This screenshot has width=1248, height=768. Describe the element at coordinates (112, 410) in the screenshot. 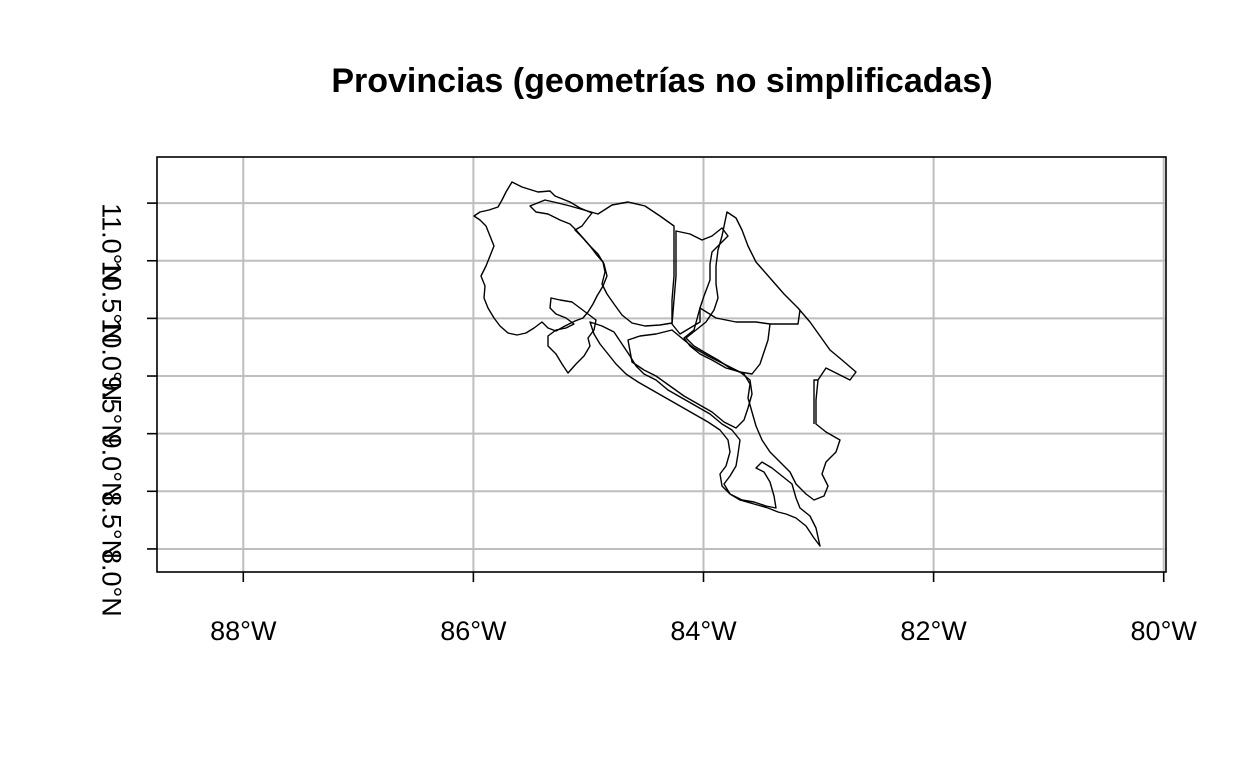

I see `y-tick-label: 9.5°N` at that location.